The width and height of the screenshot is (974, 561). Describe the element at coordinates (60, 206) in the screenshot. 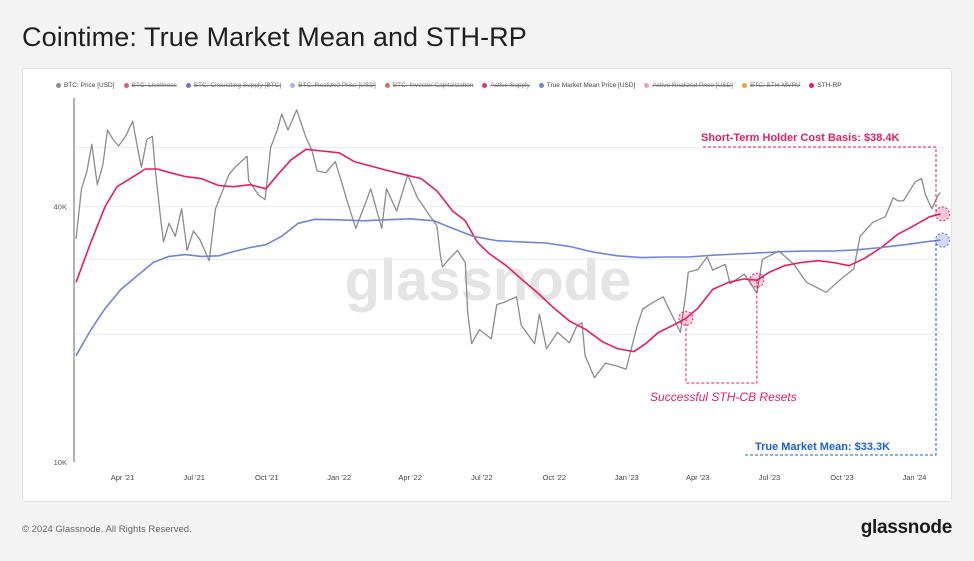

I see `y-tick-label: 40K` at that location.